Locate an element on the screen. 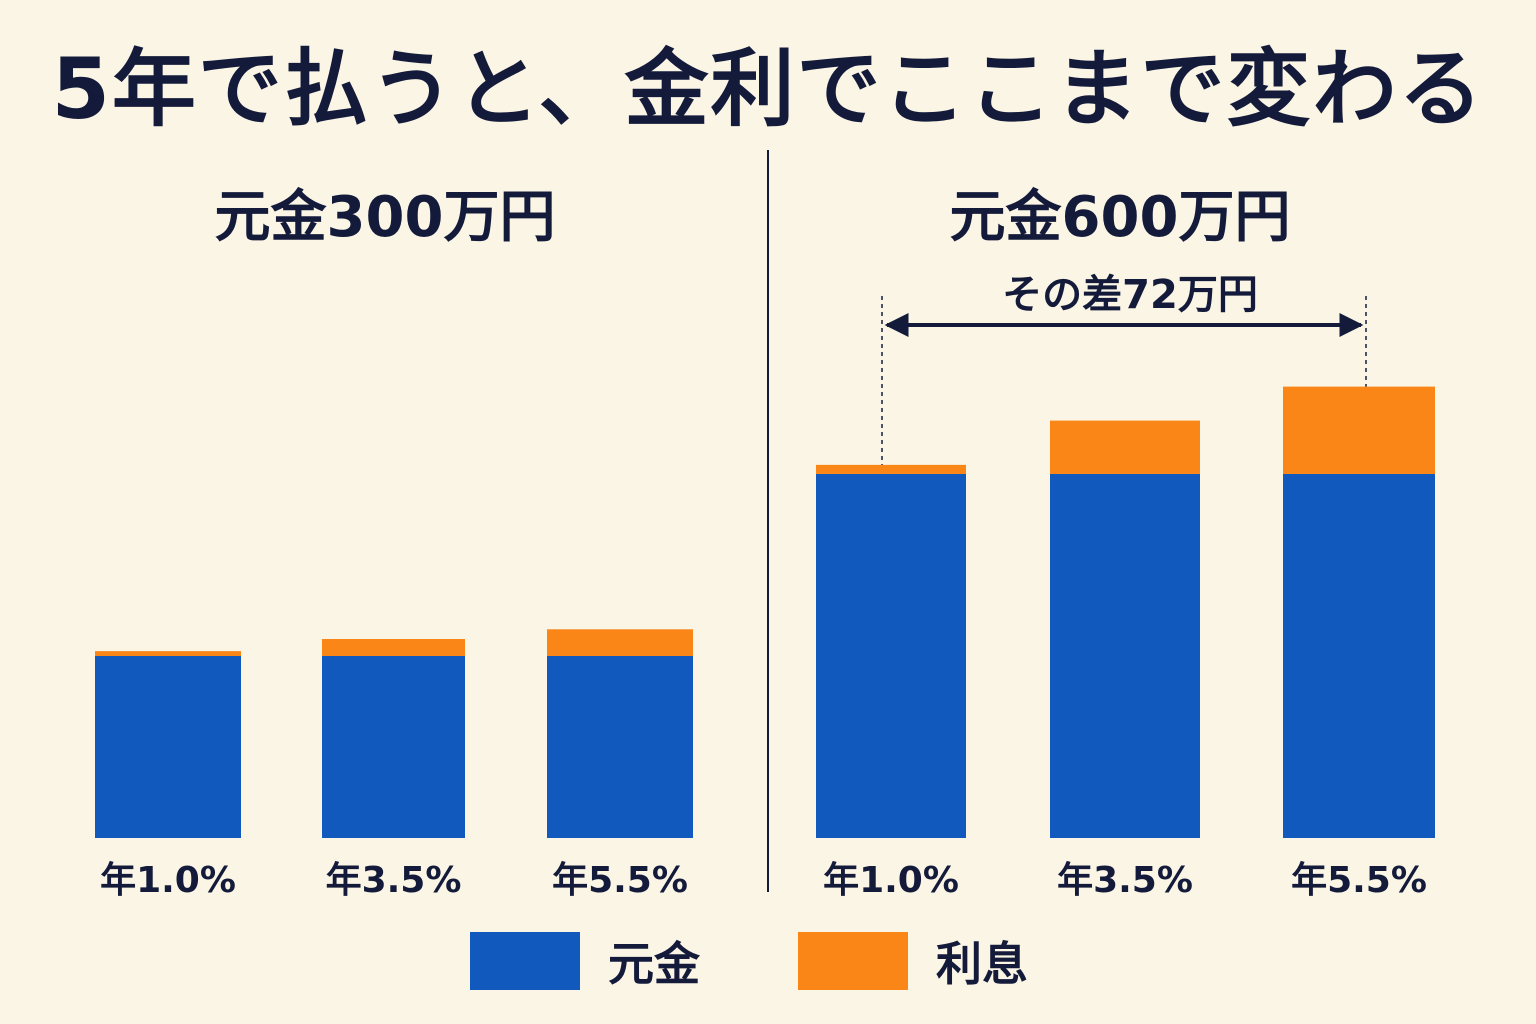 The height and width of the screenshot is (1024, 1536). tick-label-0-1: 年3.5% is located at coordinates (394, 880).